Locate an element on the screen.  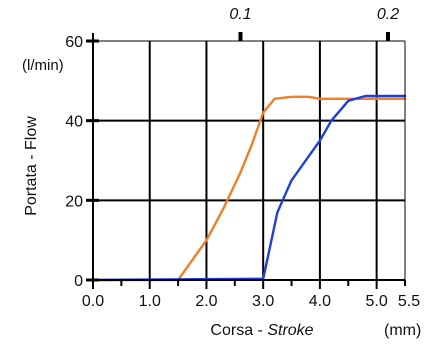
x-tick-label: 2.0 is located at coordinates (206, 301).